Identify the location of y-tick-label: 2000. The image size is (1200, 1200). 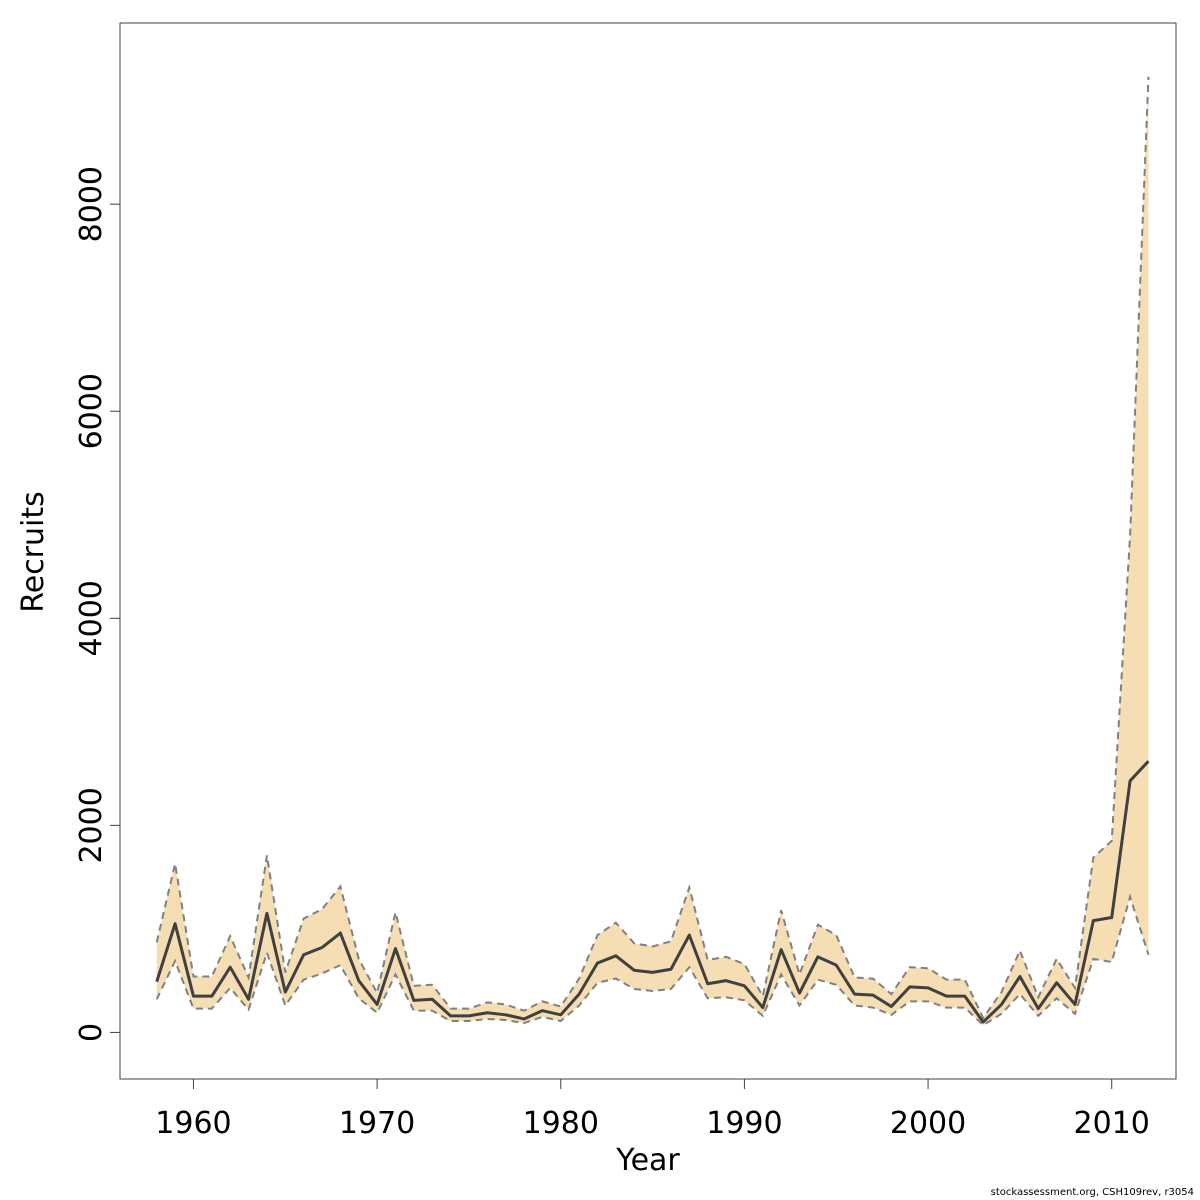
(91, 825).